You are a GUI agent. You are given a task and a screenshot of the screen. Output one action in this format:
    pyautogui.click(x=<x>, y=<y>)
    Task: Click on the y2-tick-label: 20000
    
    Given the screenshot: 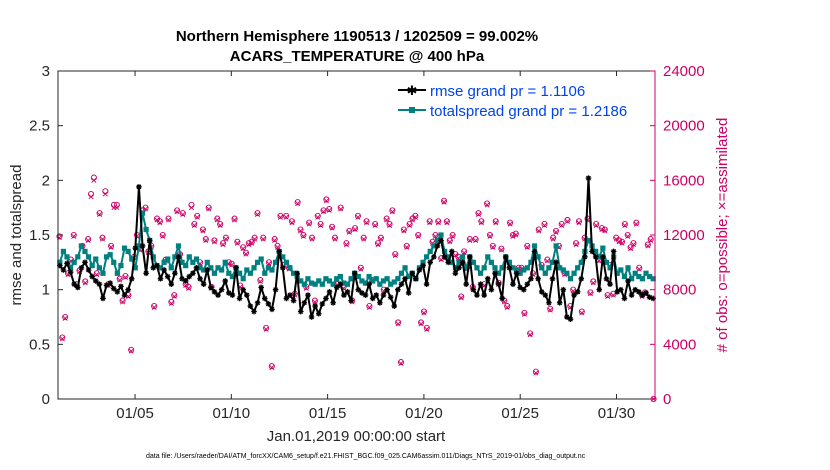 What is the action you would take?
    pyautogui.click(x=684, y=126)
    